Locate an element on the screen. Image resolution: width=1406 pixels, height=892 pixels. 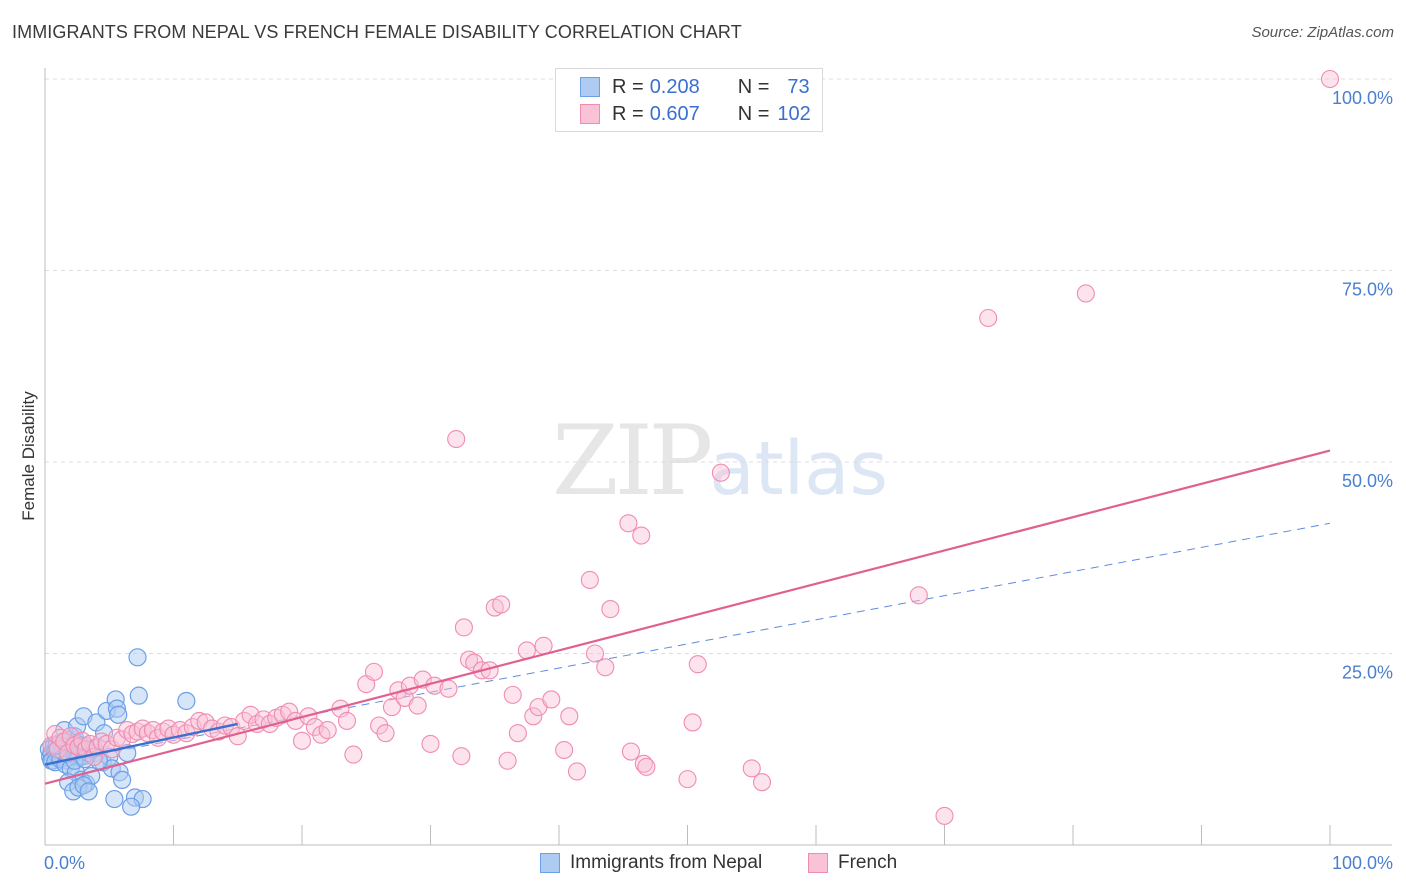
watermark: ZIPatlas is located at coordinates (720, 461).